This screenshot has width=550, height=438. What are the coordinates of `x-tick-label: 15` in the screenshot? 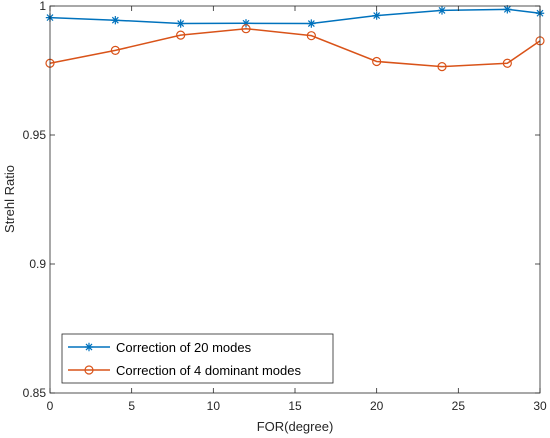 It's located at (295, 406).